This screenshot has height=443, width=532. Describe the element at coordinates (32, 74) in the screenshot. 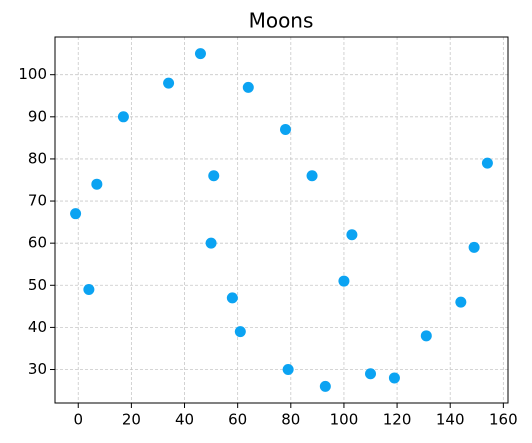

I see `y-tick-label: 100` at that location.